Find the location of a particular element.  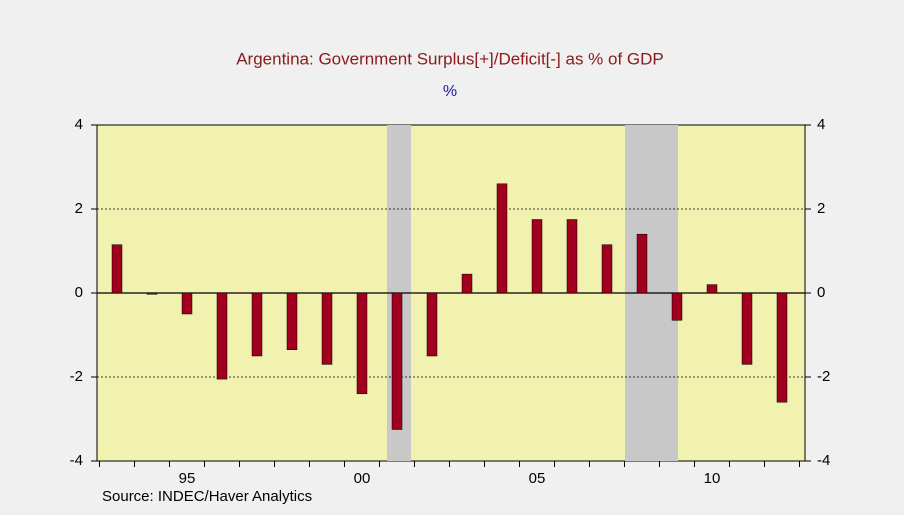

y2-tick-label: 0 is located at coordinates (821, 292).